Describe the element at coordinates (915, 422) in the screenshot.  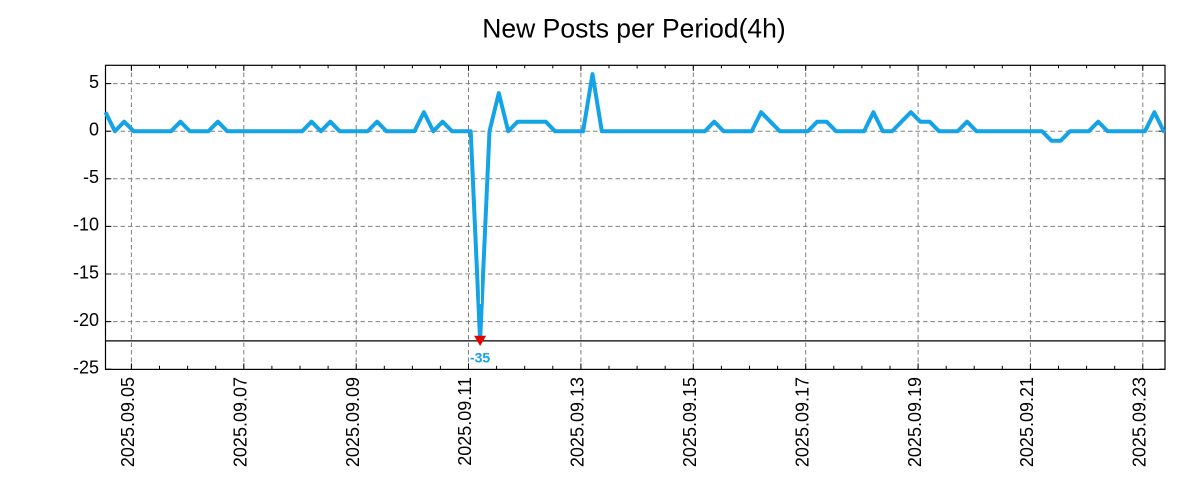
I see `svg-text: 2025.09.19` at that location.